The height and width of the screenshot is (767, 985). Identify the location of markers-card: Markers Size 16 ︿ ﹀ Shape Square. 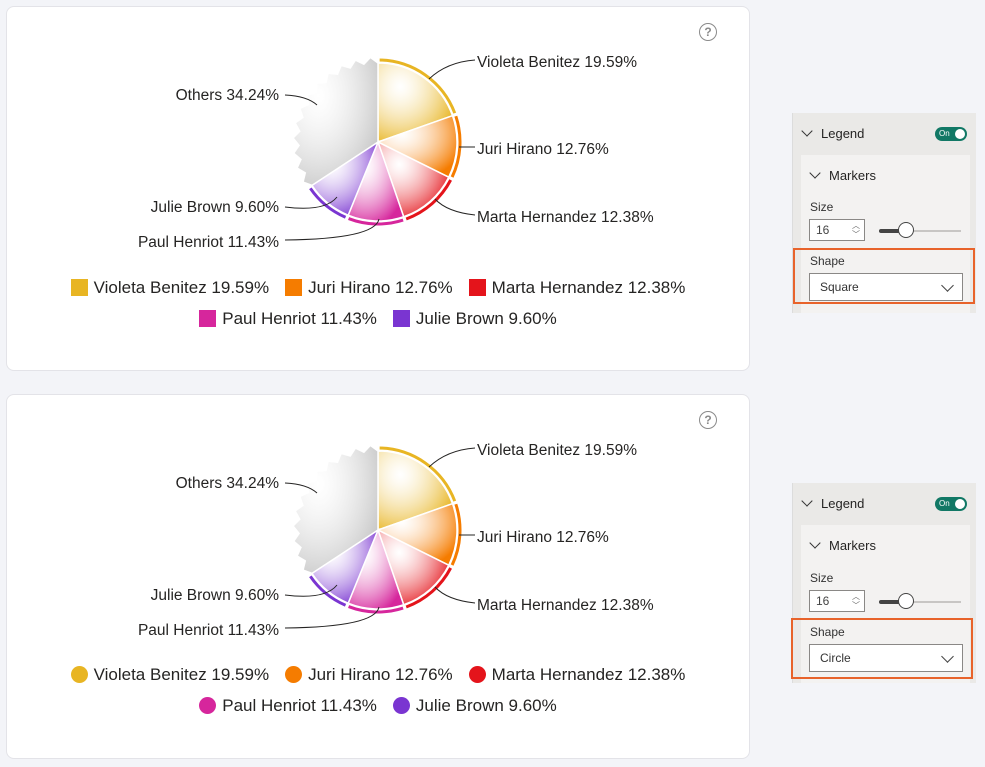
(885, 234).